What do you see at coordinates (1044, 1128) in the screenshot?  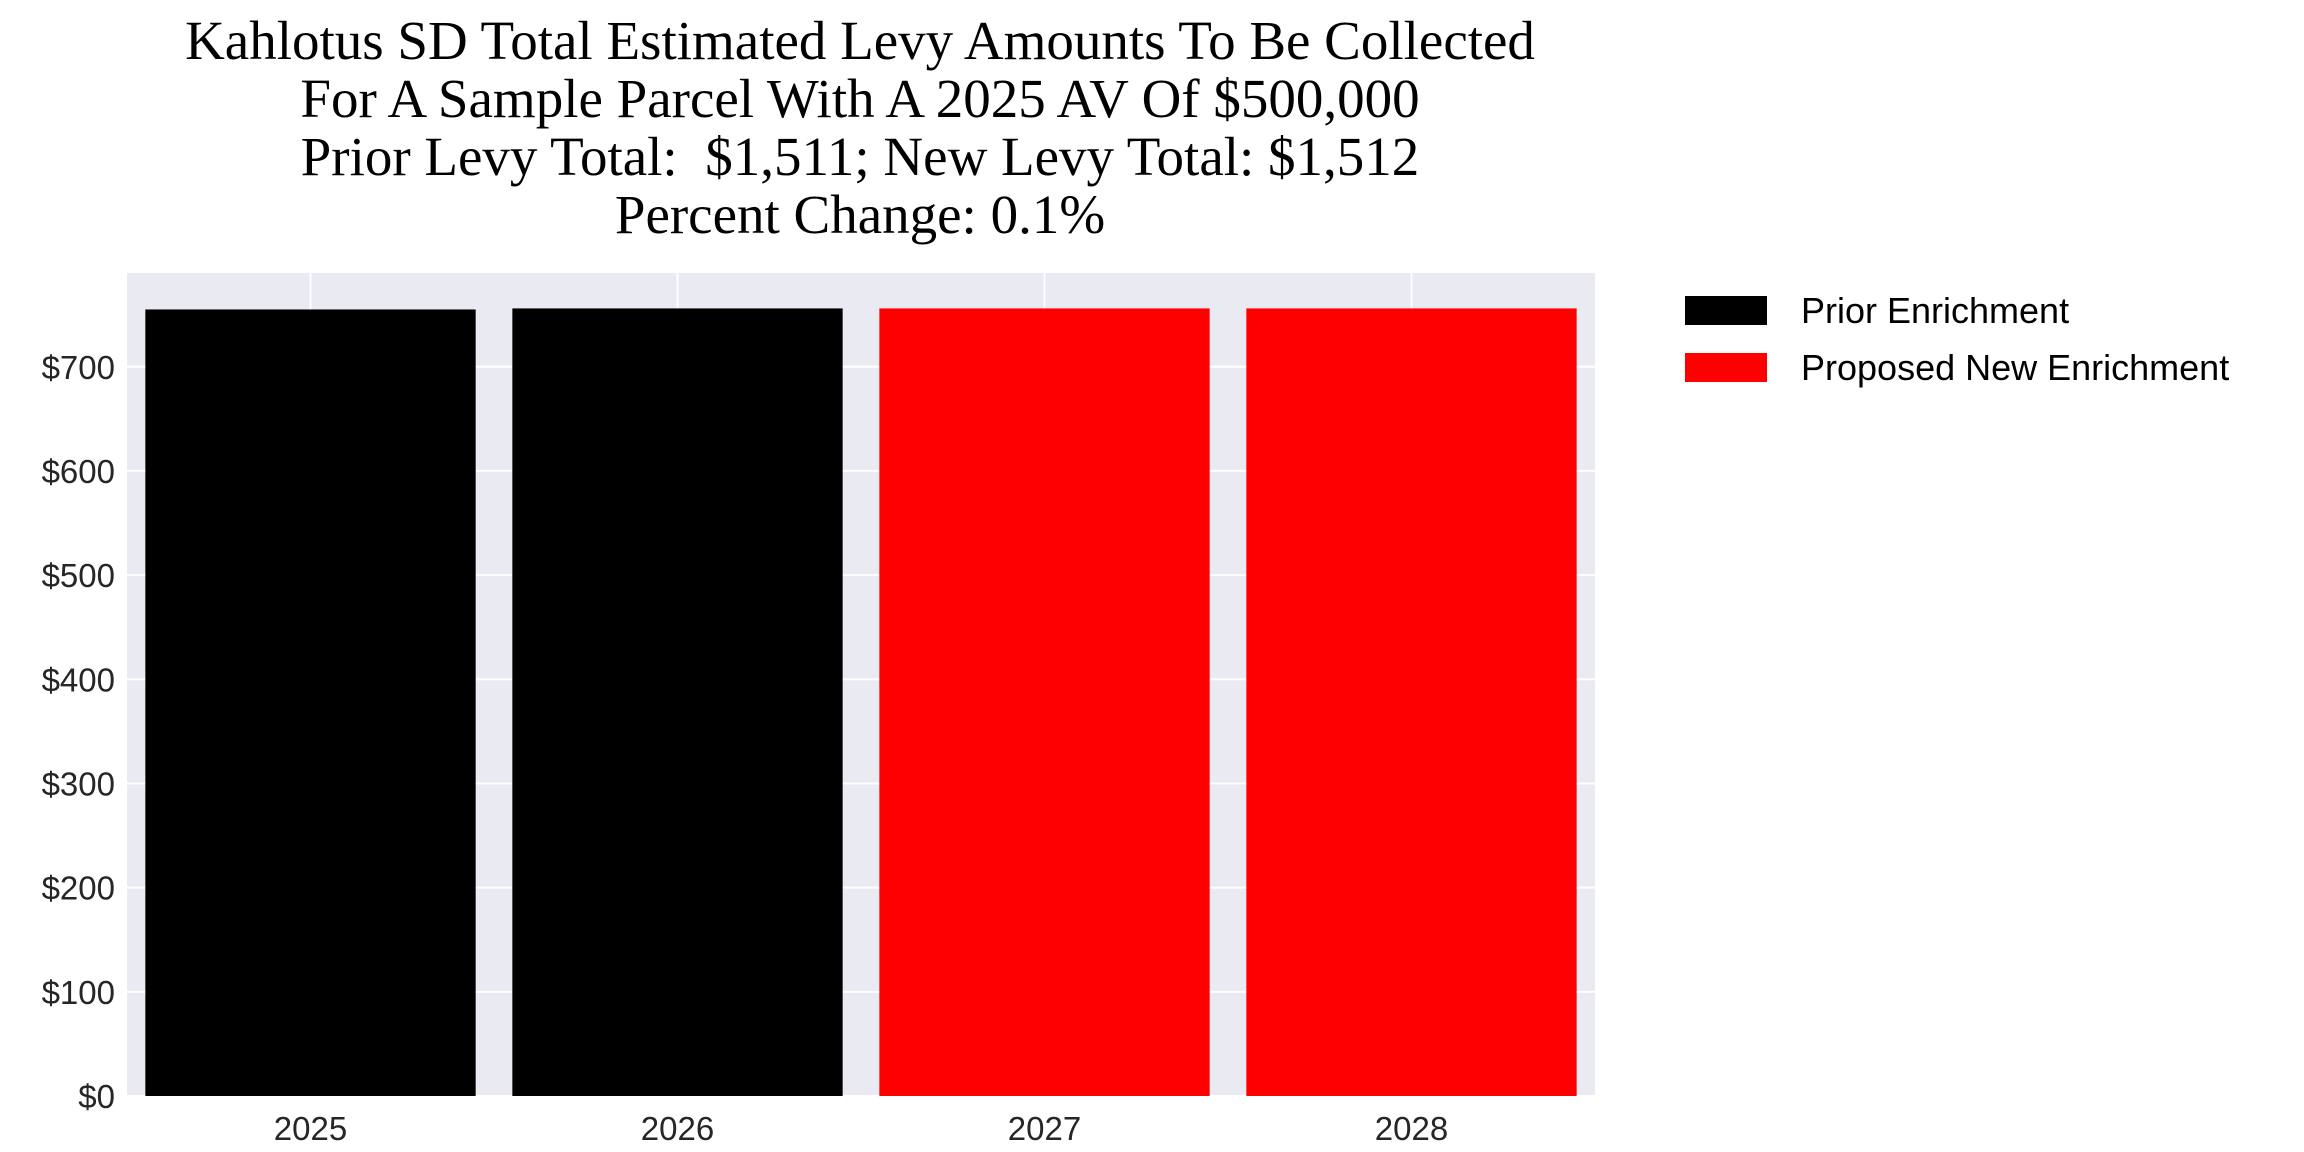 I see `x-tick-label: 2027` at bounding box center [1044, 1128].